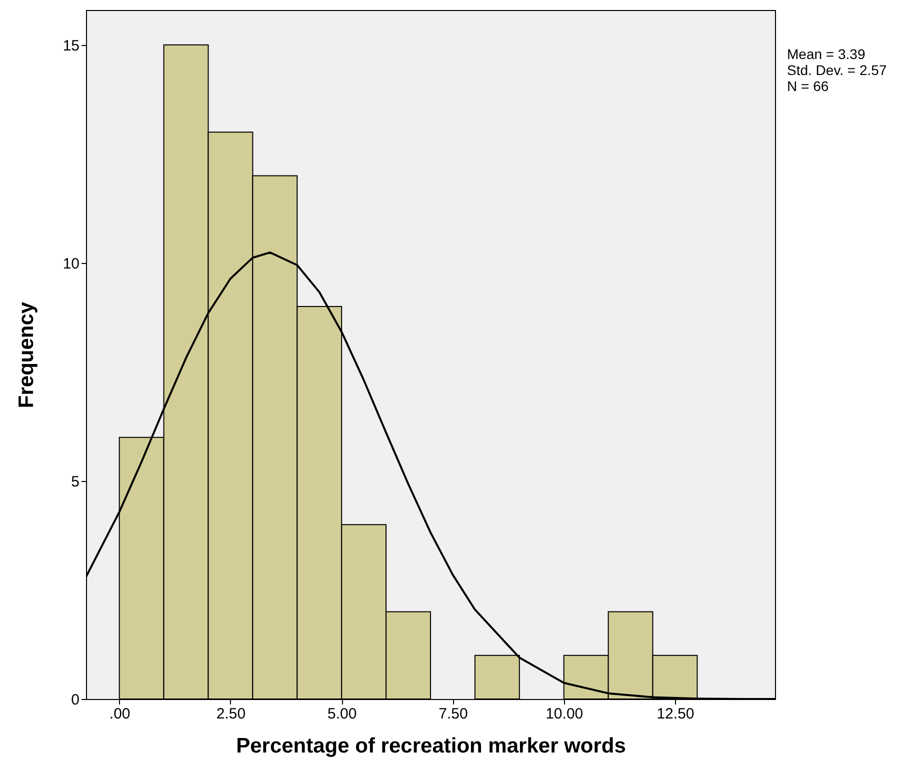 This screenshot has height=778, width=920. I want to click on x-tick-label: .00, so click(119, 714).